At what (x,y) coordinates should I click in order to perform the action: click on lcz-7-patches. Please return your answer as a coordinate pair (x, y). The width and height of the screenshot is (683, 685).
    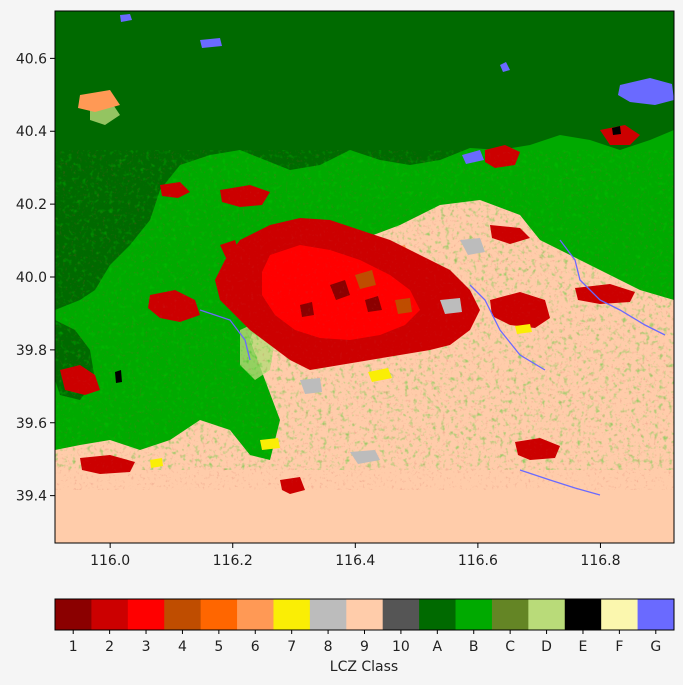
    Looking at the image, I should click on (341, 396).